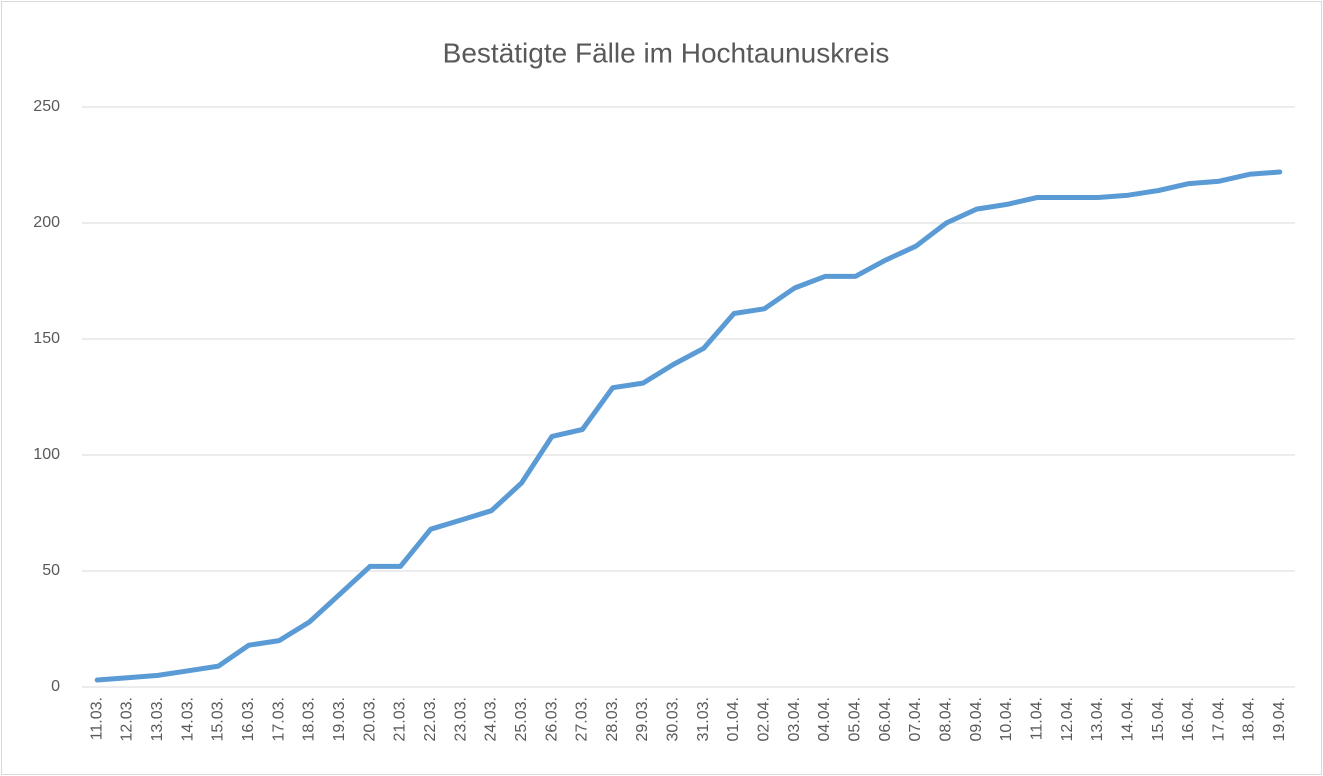 This screenshot has height=776, width=1323. Describe the element at coordinates (460, 719) in the screenshot. I see `x-tick-label: 23.03.` at that location.